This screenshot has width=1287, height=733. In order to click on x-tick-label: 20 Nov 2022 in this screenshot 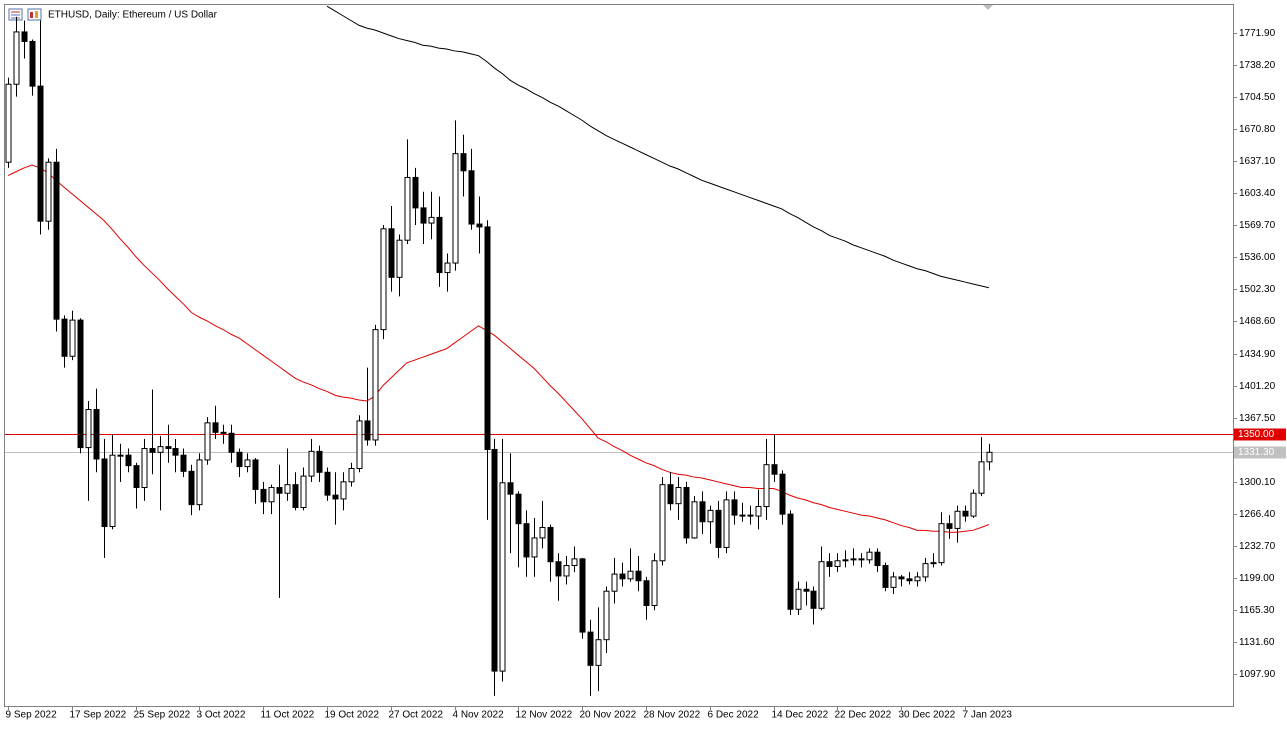, I will do `click(608, 715)`.